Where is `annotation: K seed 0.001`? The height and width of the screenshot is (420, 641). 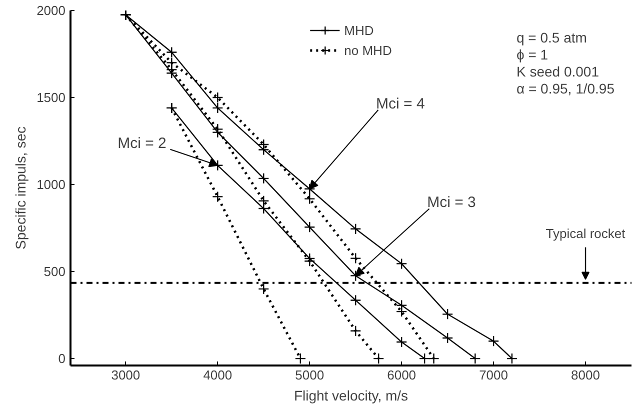 annotation: K seed 0.001 is located at coordinates (558, 72).